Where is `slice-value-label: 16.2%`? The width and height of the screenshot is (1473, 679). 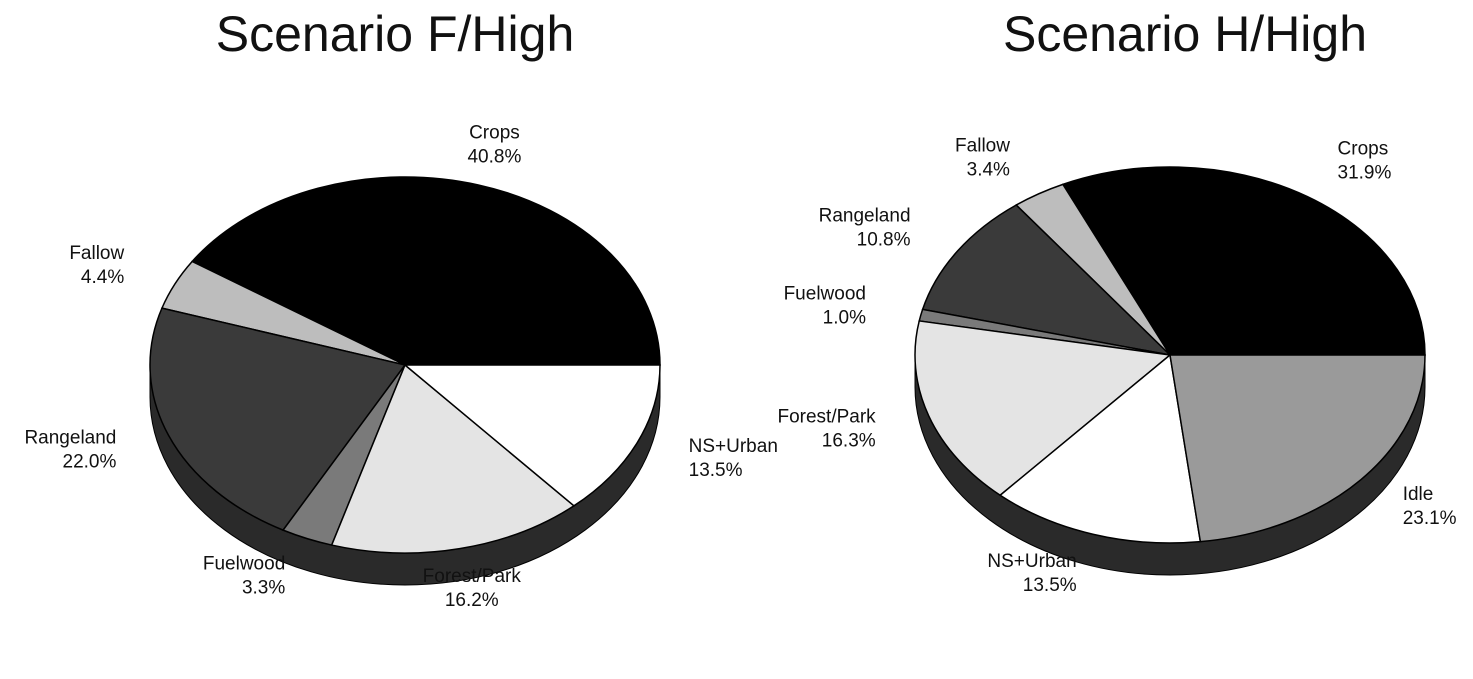 slice-value-label: 16.2% is located at coordinates (472, 600).